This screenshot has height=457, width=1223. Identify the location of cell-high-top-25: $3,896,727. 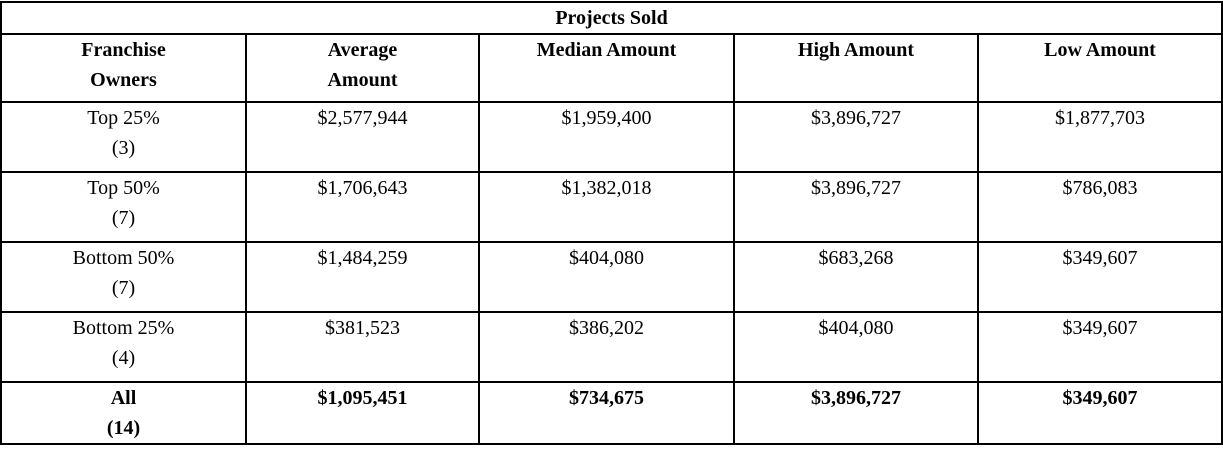
(856, 137).